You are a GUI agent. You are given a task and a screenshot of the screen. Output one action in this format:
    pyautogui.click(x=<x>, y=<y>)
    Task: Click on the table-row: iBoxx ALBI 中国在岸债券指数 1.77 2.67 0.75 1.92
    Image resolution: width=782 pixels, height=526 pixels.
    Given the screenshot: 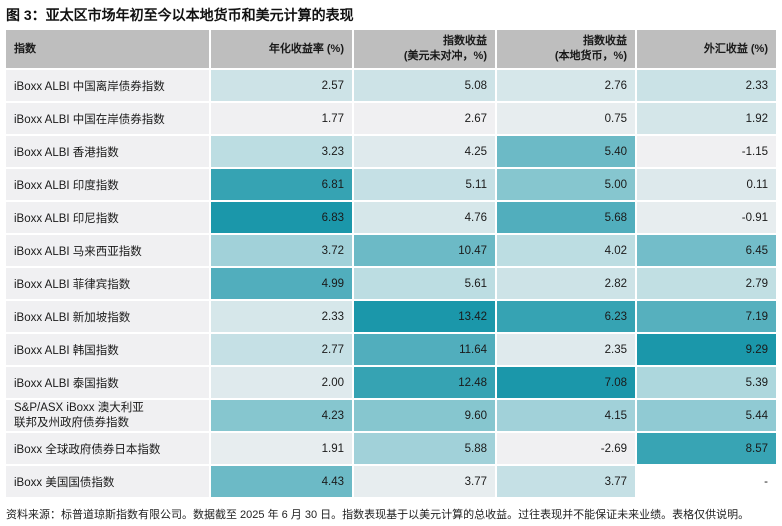 What is the action you would take?
    pyautogui.click(x=391, y=119)
    